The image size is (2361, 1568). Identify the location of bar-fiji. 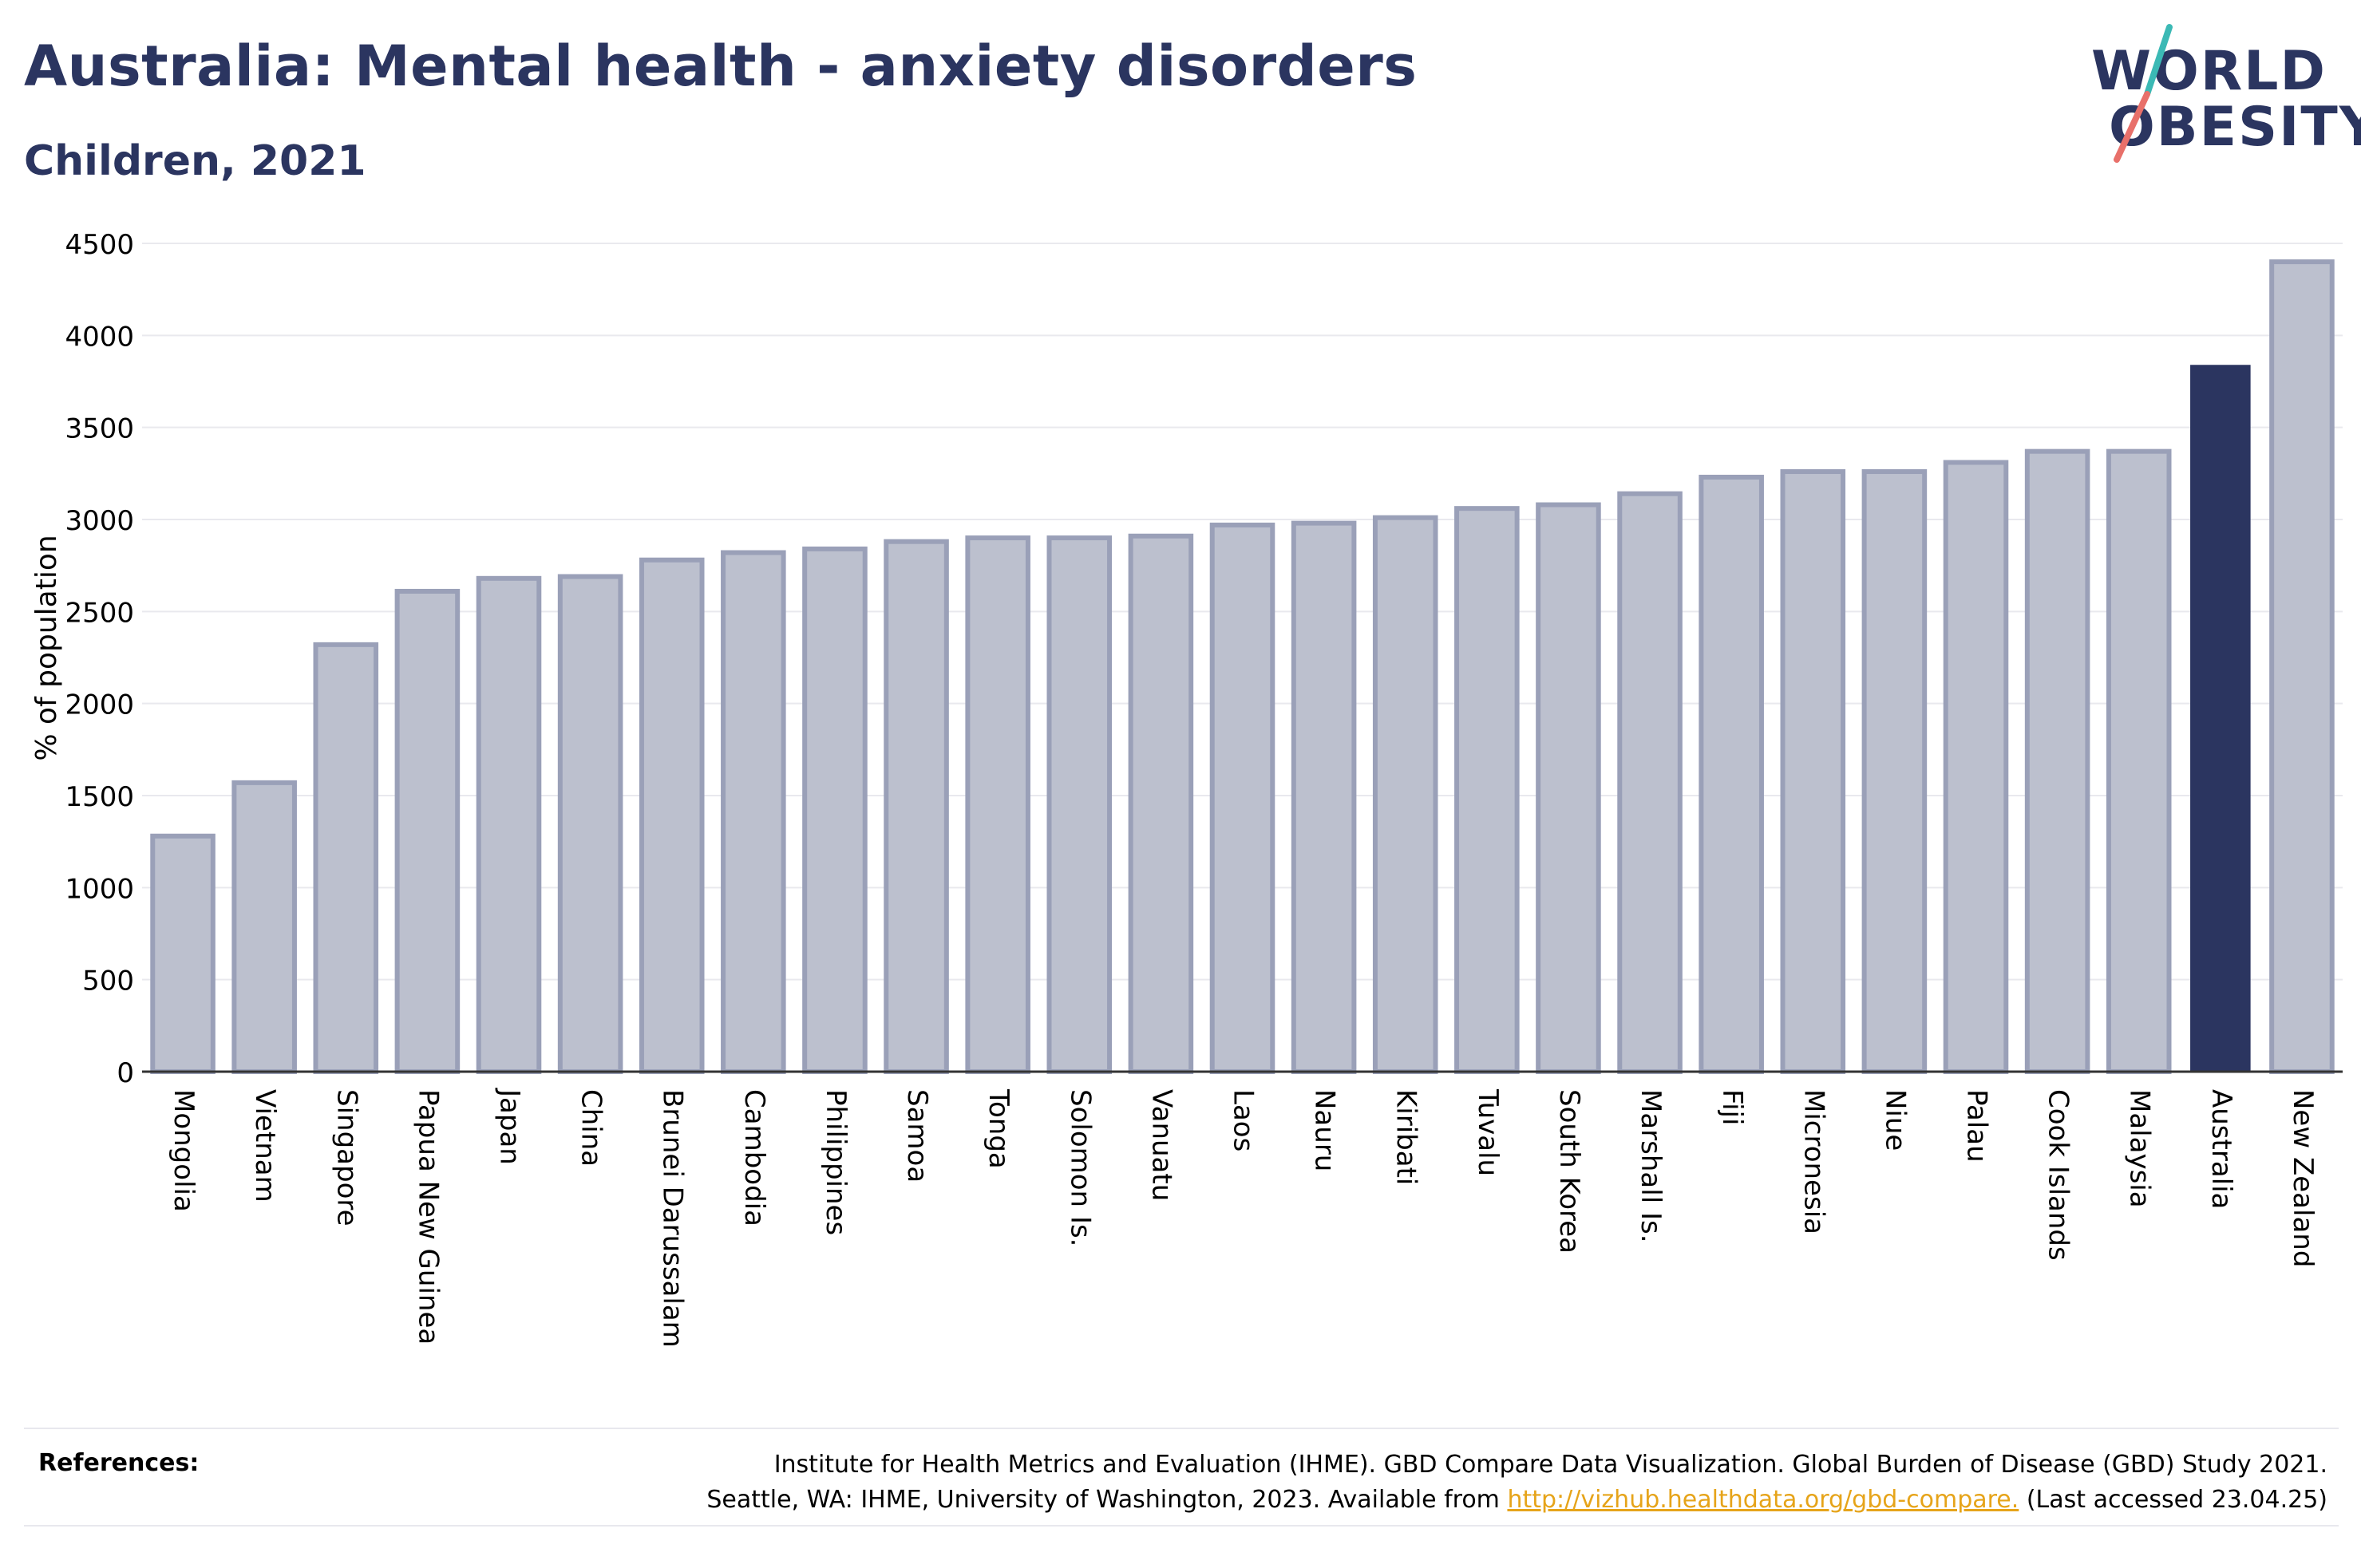
(1731, 774).